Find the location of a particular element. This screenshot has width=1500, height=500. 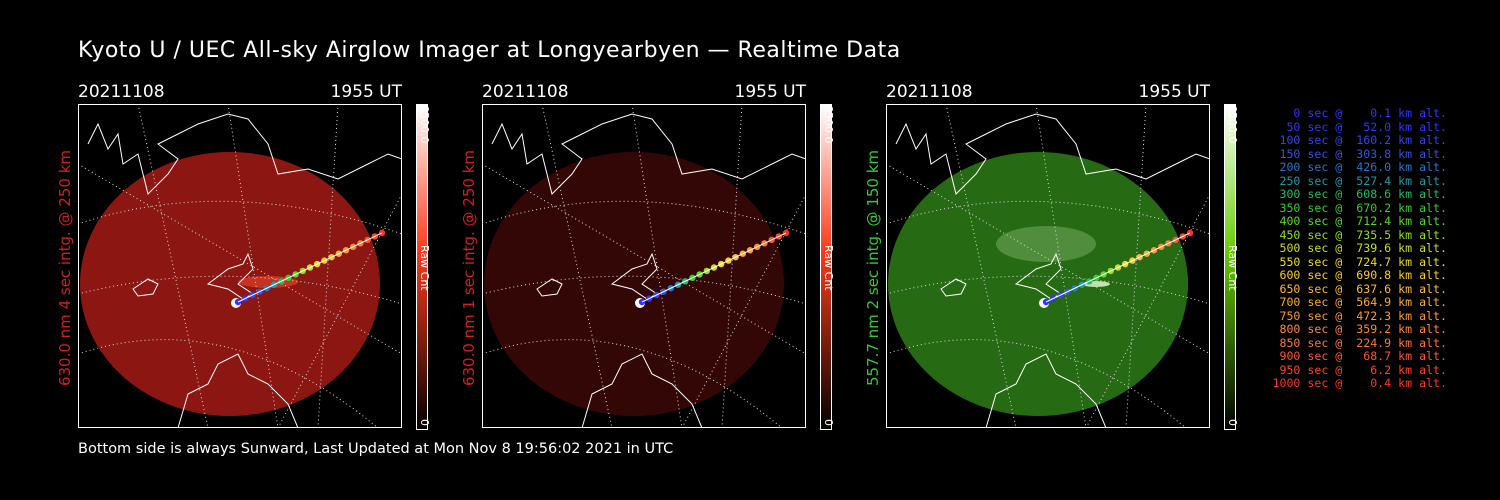

legend-row: 1000 sec @ 0.4 km alt. is located at coordinates (1359, 383).